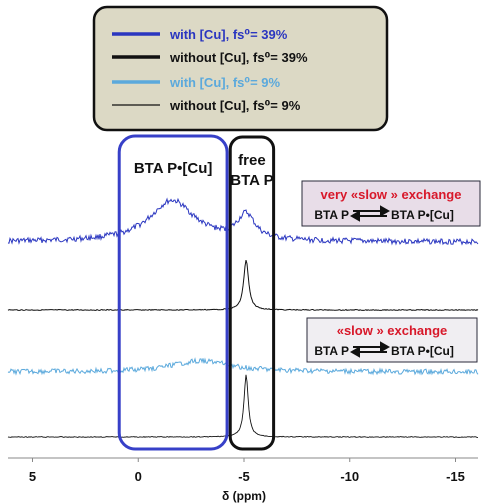 The image size is (481, 504). What do you see at coordinates (225, 82) in the screenshot?
I see `legend-label: with [Cu], fs⁰= 9%` at bounding box center [225, 82].